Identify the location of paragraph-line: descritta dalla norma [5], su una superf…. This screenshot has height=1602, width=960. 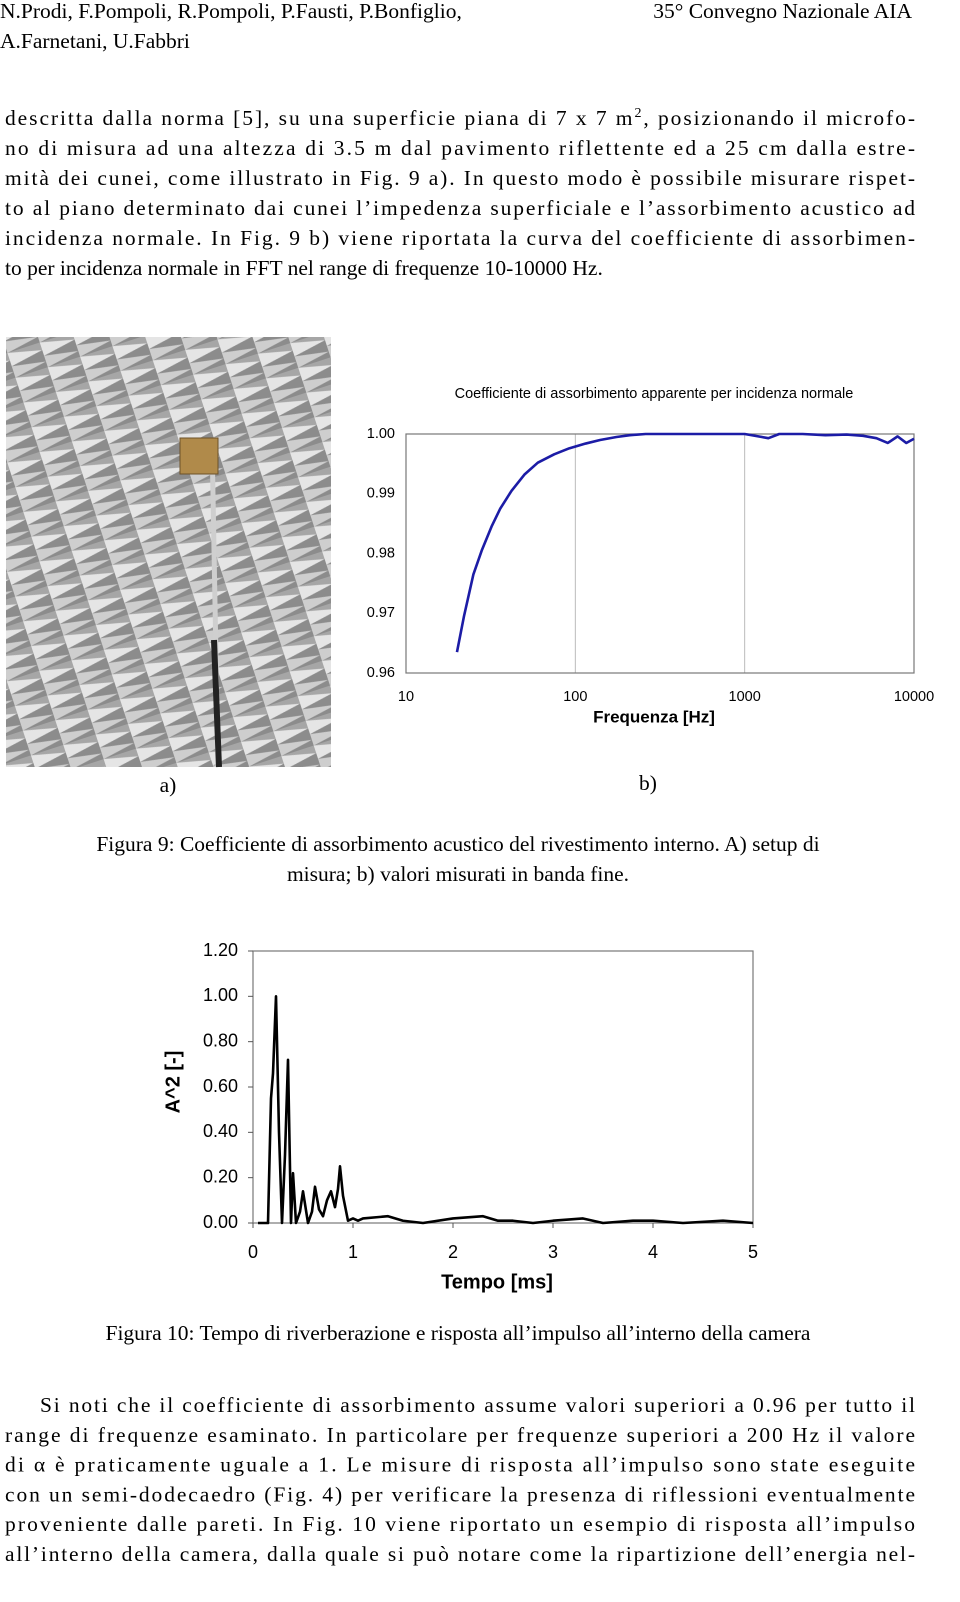
(460, 118).